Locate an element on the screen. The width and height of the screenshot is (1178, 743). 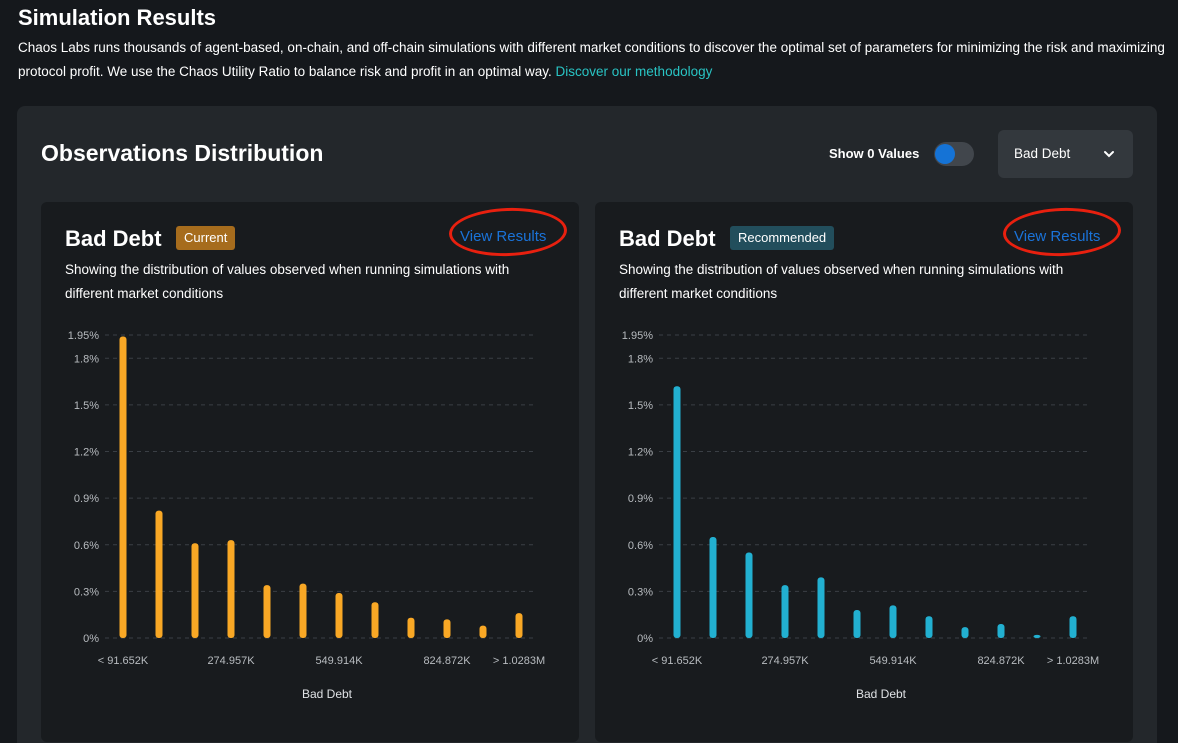
show-zero-values-toggle is located at coordinates (954, 154).